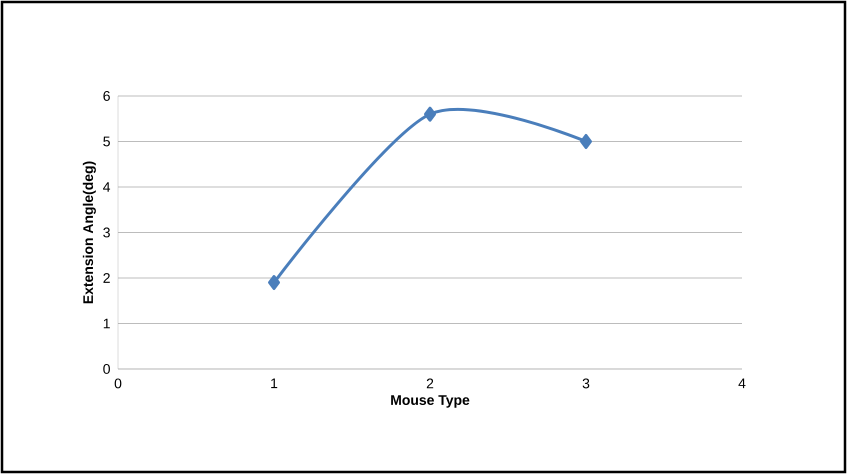 This screenshot has width=847, height=474. What do you see at coordinates (430, 401) in the screenshot?
I see `x-axis-title: Mouse Type` at bounding box center [430, 401].